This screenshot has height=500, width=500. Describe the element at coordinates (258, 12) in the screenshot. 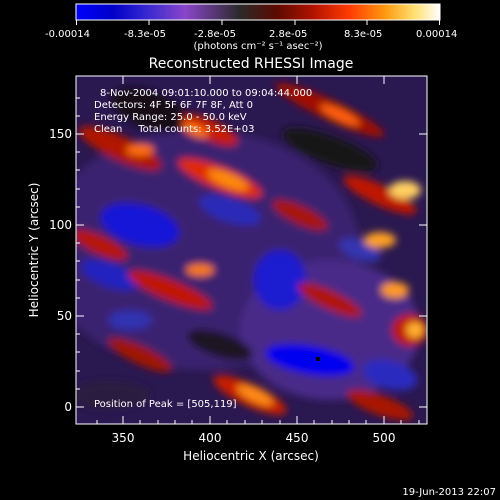

I see `colorbar-gradient` at that location.